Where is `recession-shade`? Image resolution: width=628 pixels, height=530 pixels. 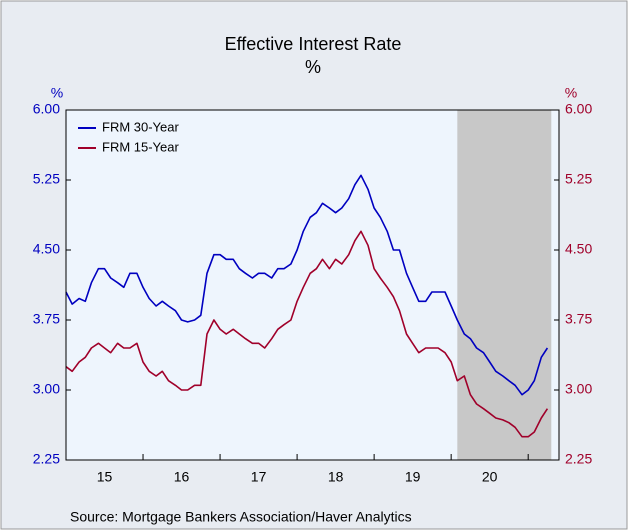
recession-shade is located at coordinates (504, 285).